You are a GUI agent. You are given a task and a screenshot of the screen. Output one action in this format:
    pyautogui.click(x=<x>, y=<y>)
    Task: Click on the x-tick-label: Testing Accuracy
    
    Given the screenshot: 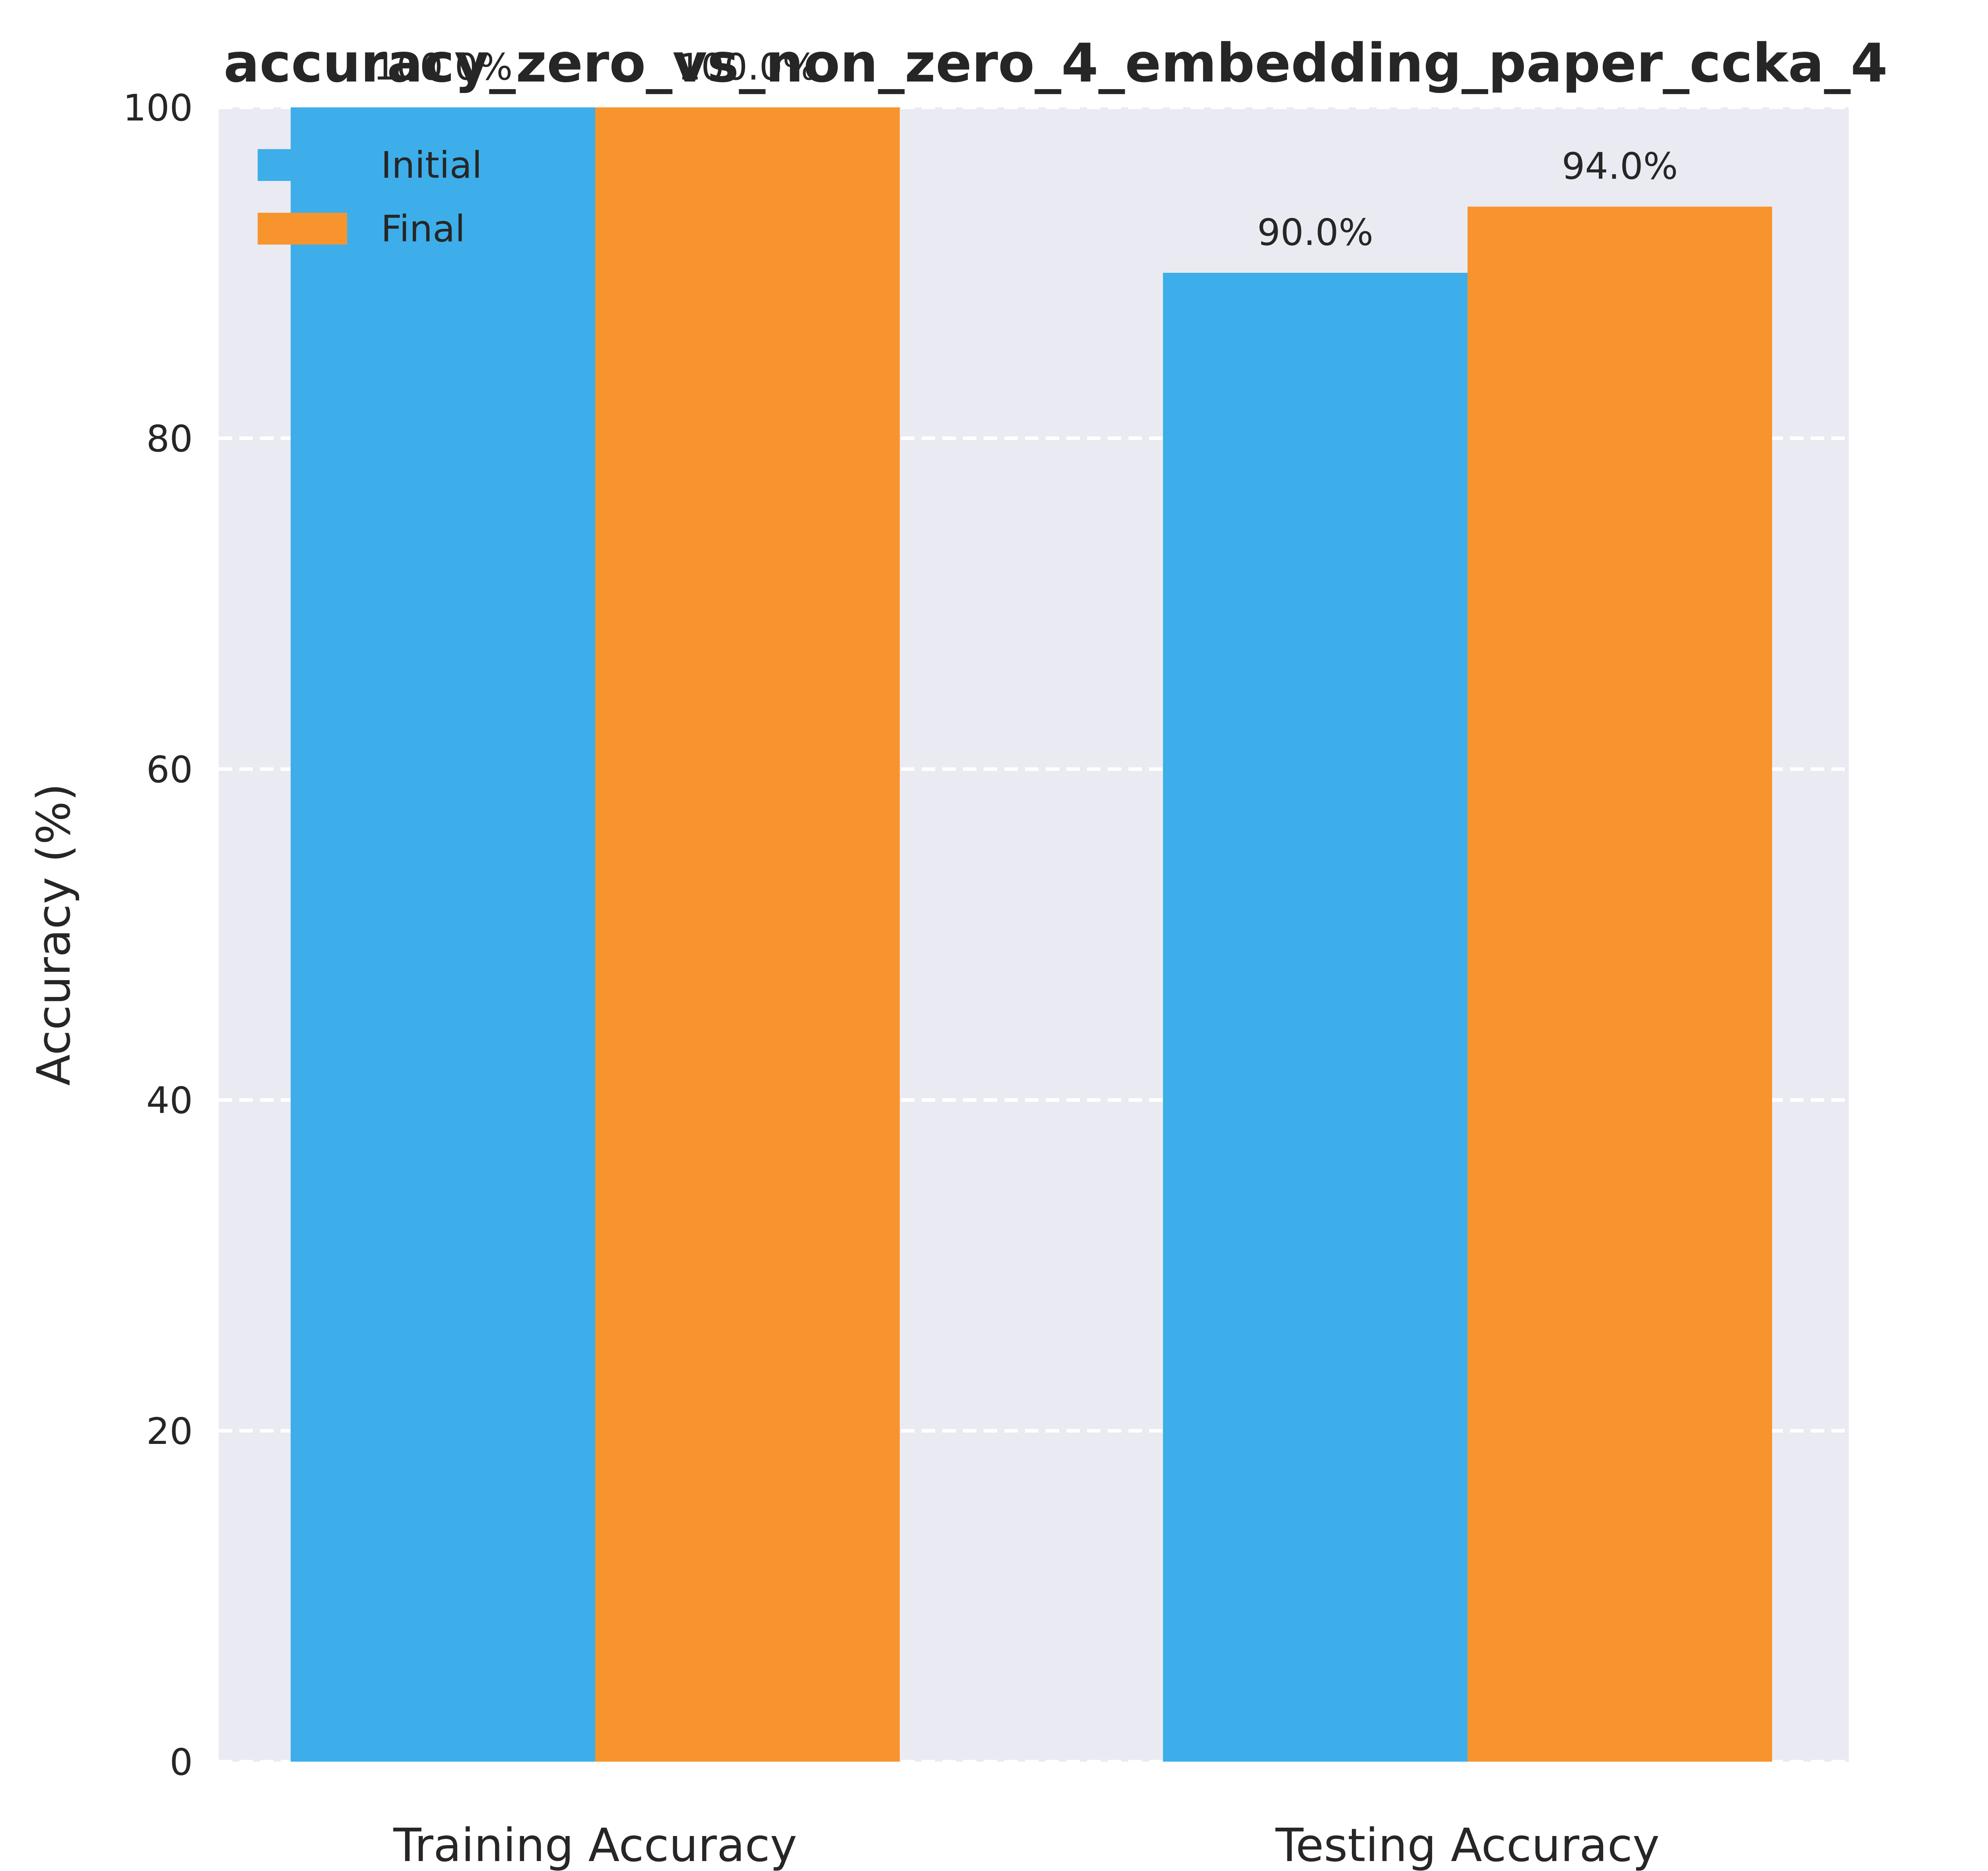 What is the action you would take?
    pyautogui.click(x=1467, y=1845)
    